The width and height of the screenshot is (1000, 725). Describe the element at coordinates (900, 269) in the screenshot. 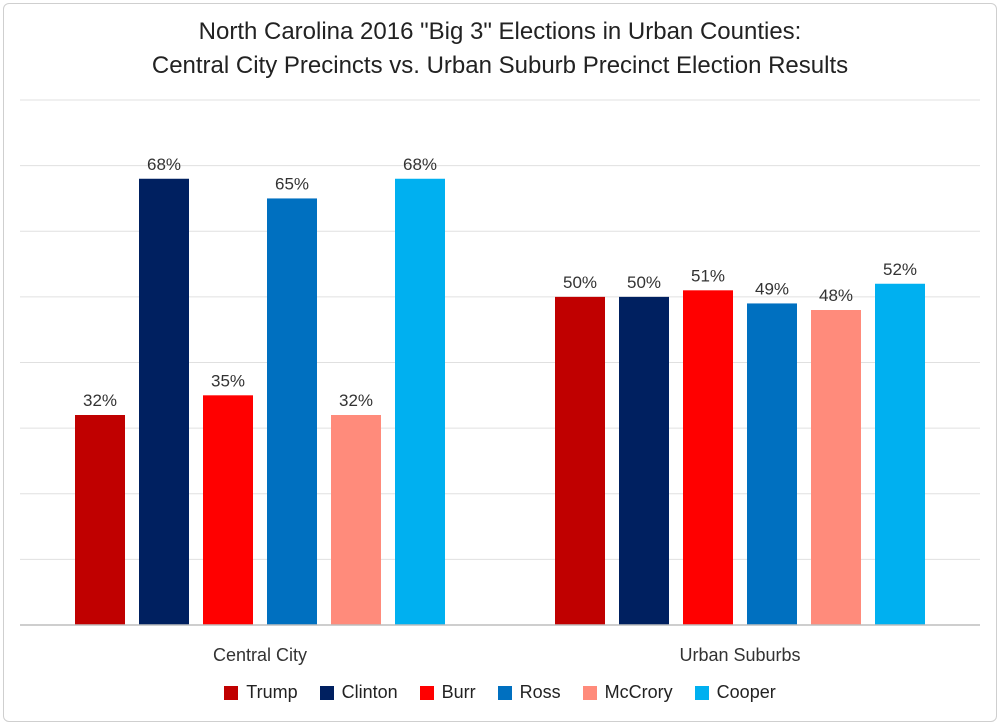

I see `data-label: 52%` at that location.